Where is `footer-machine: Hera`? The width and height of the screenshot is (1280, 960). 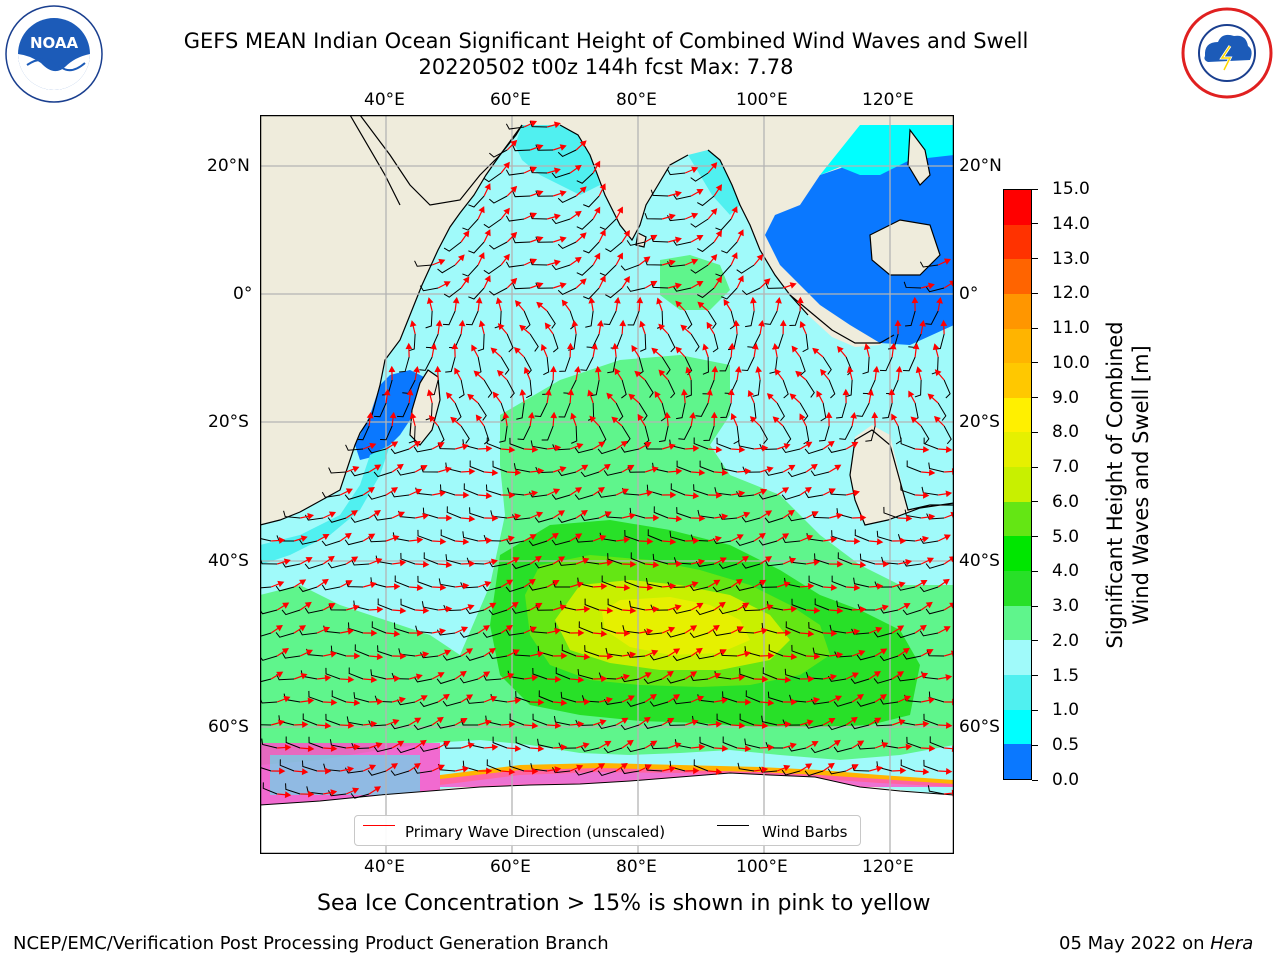
footer-machine: Hera is located at coordinates (1232, 943).